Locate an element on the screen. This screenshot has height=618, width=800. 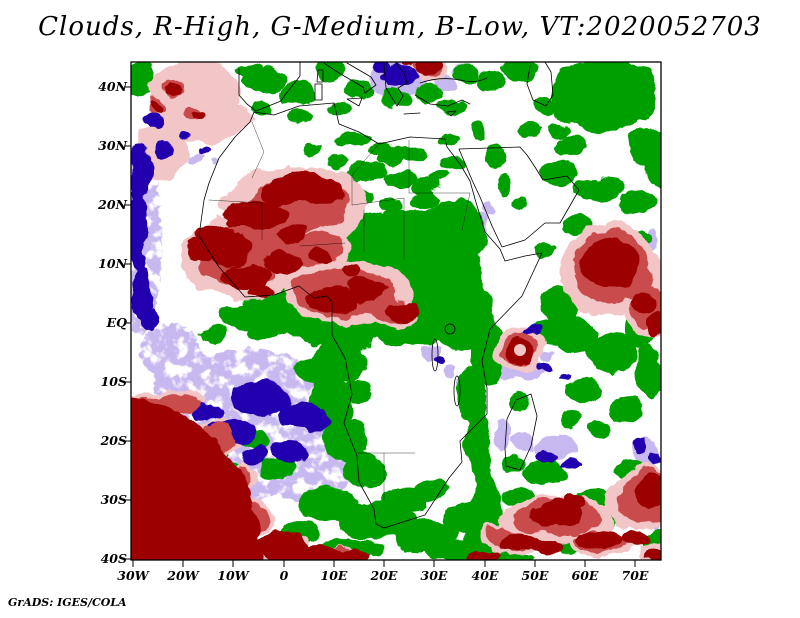
grads-credit: GrADS: IGES/COLA is located at coordinates (67, 602).